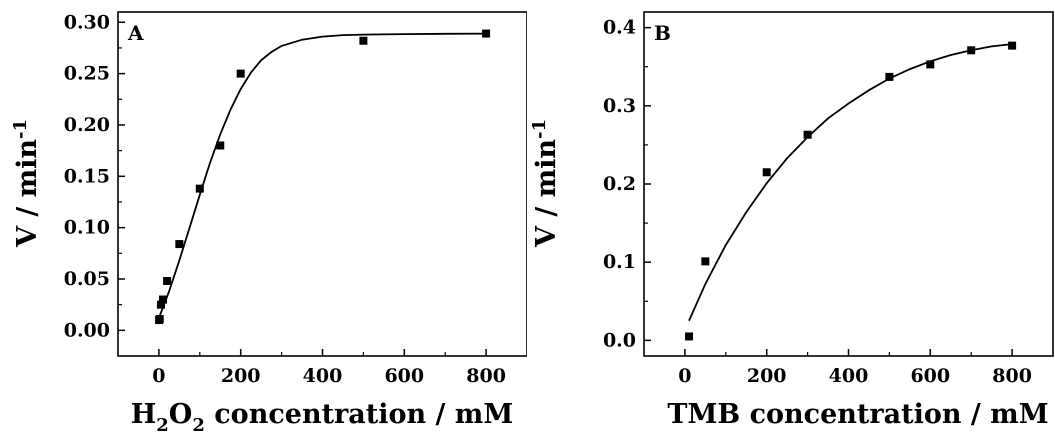 Image resolution: width=1055 pixels, height=437 pixels. What do you see at coordinates (619, 262) in the screenshot?
I see `y-tick-label-b: 0.1` at bounding box center [619, 262].